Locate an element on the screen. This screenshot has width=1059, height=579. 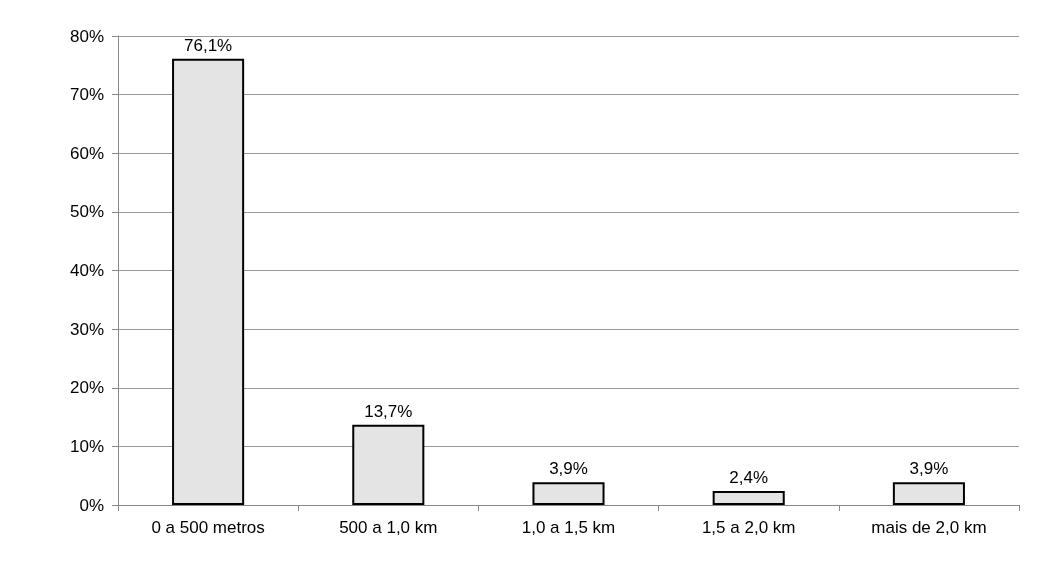
y-tick-label: 40% is located at coordinates (86, 270).